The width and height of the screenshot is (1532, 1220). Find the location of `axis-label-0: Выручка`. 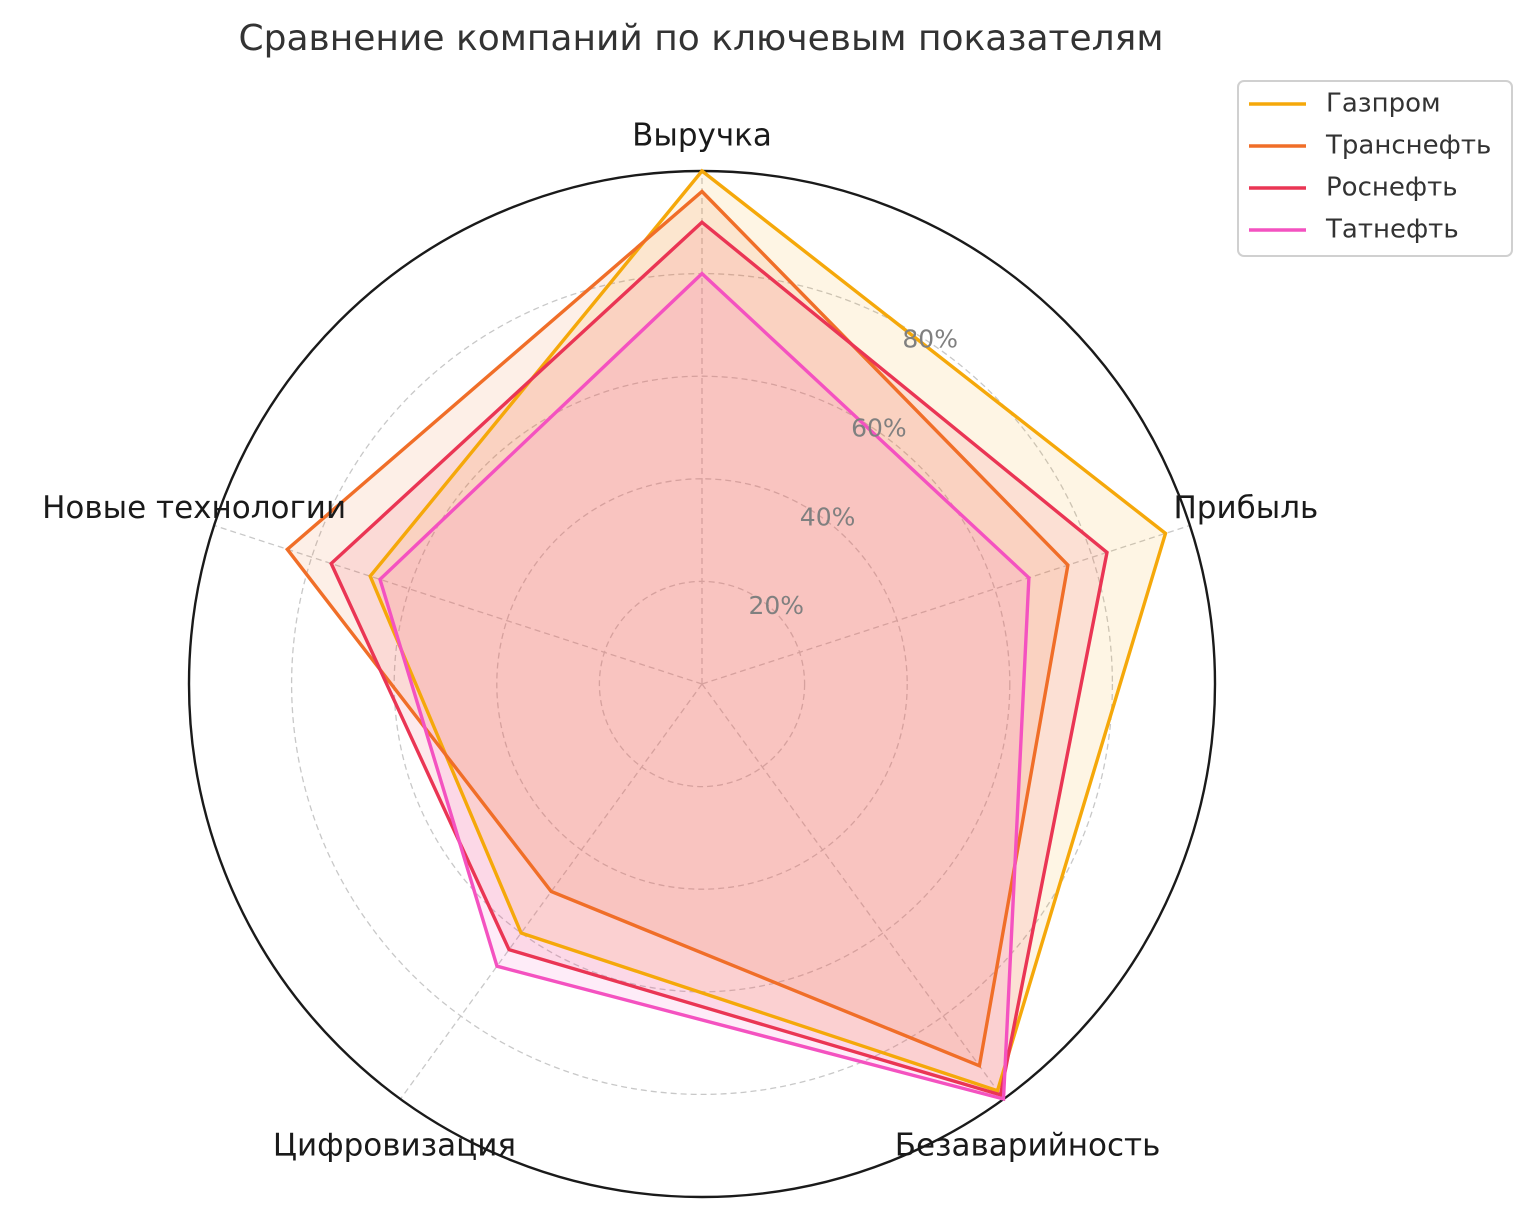

axis-label-0: Выручка is located at coordinates (702, 136).